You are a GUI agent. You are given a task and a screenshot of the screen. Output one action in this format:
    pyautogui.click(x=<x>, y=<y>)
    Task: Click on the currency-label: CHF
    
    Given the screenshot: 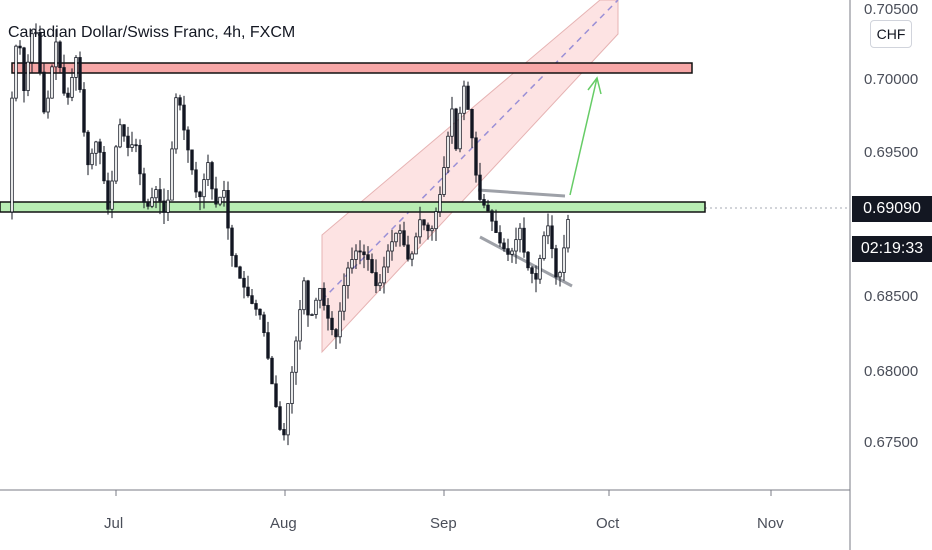 What is the action you would take?
    pyautogui.click(x=891, y=34)
    